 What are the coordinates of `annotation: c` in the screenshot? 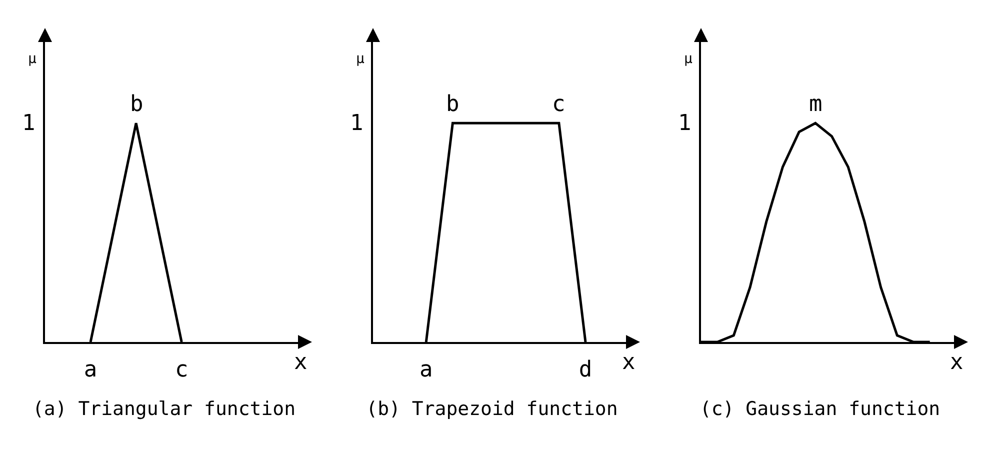 It's located at (559, 104).